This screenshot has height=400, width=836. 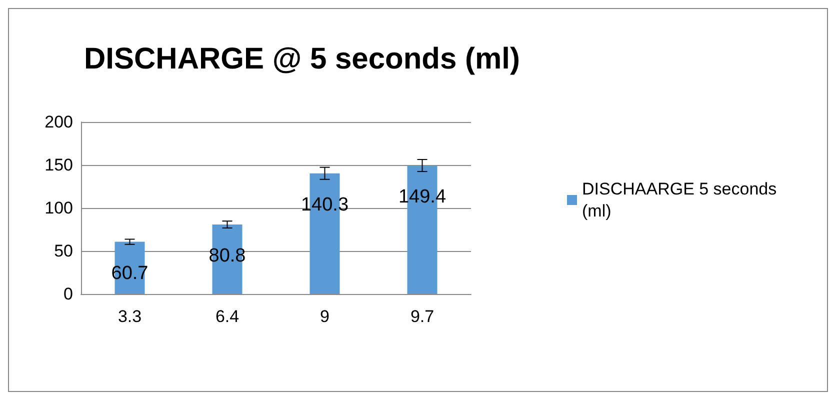 I want to click on legend-label: DISCHAARGE 5 seconds (ml), so click(x=679, y=200).